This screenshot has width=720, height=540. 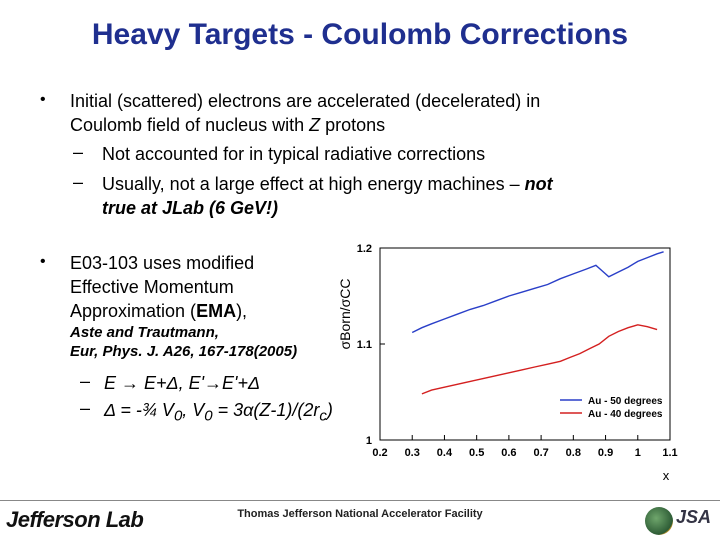 What do you see at coordinates (379, 453) in the screenshot?
I see `x-tick-label: 0.2` at bounding box center [379, 453].